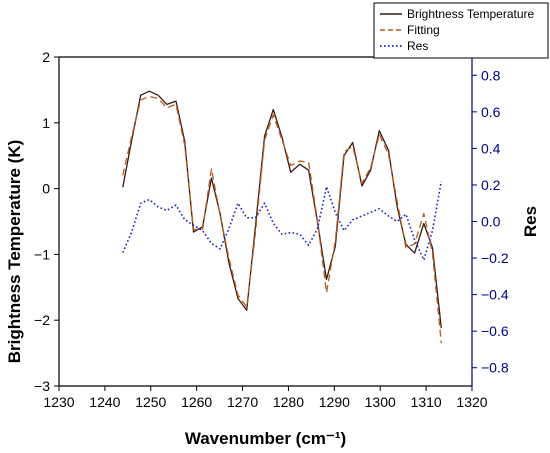 The width and height of the screenshot is (550, 453). Describe the element at coordinates (265, 438) in the screenshot. I see `x-axis-title: Wavenumber (cm⁻¹)` at that location.